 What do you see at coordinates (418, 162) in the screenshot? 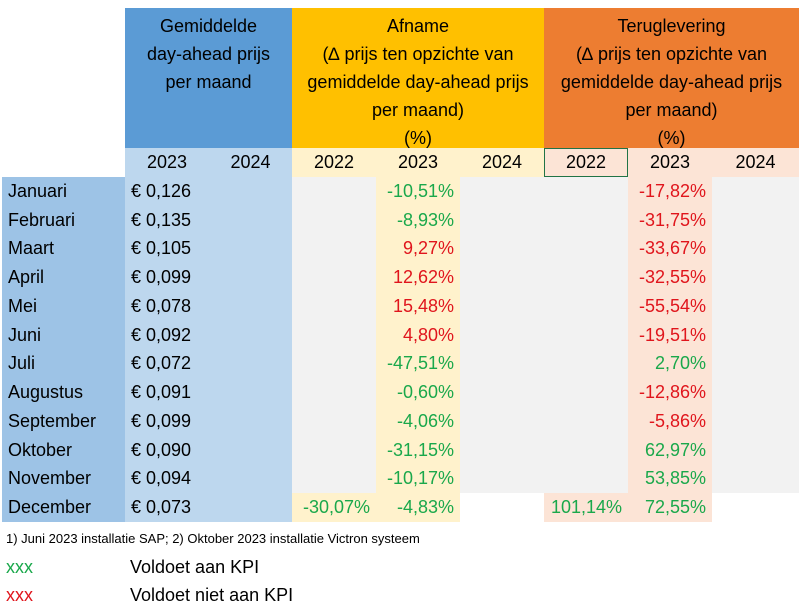
I see `year-afname-2023: 2023` at bounding box center [418, 162].